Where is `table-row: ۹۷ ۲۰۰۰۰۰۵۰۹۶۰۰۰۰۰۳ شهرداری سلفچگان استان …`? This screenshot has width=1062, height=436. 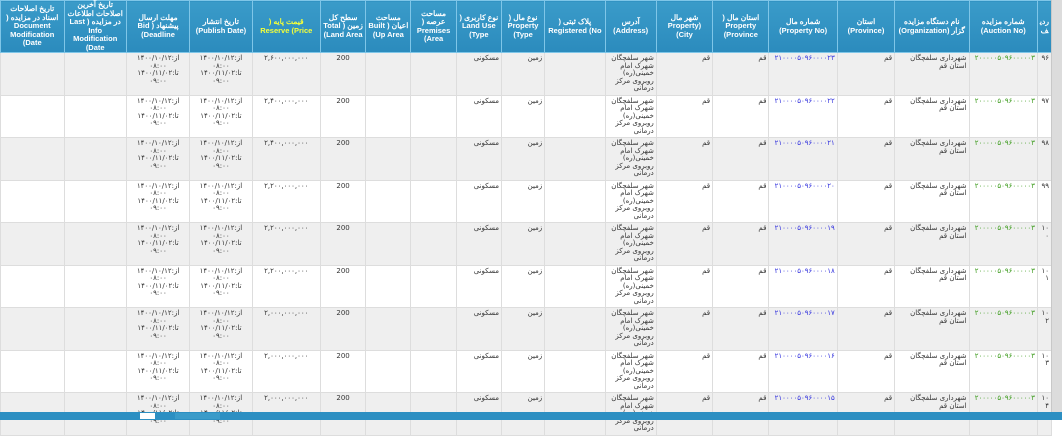
table-row: ۹۷ ۲۰۰۰۰۰۵۰۹۶۰۰۰۰۰۳ شهرداری سلفچگان استان … is located at coordinates (526, 116).